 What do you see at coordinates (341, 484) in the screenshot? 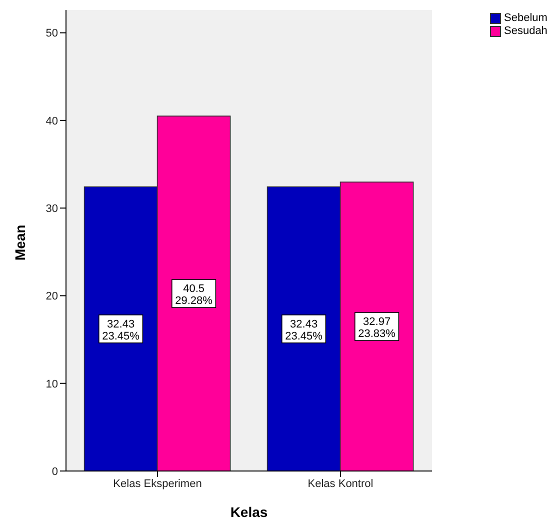
I see `x-tick-label: Kelas Kontrol` at bounding box center [341, 484].